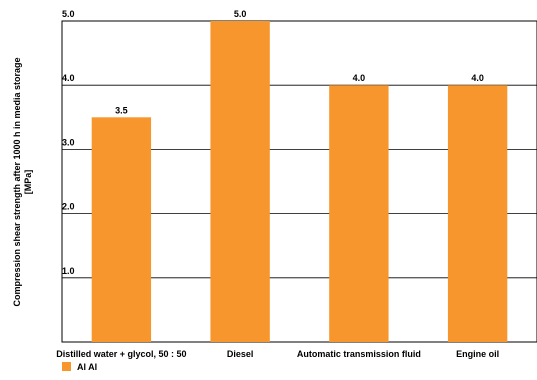 This screenshot has width=537, height=380. I want to click on category-label: Diesel, so click(240, 354).